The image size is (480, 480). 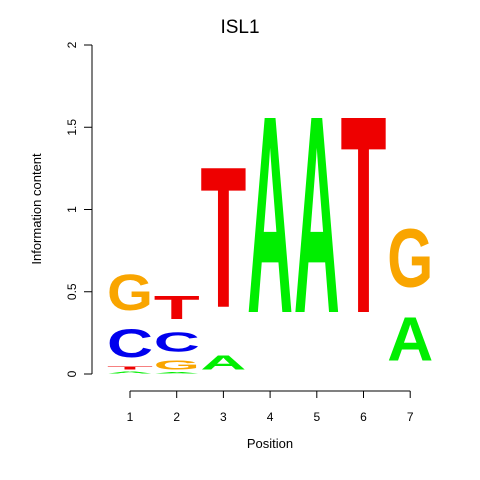 What do you see at coordinates (410, 339) in the screenshot?
I see `letter-A-position-7: A` at bounding box center [410, 339].